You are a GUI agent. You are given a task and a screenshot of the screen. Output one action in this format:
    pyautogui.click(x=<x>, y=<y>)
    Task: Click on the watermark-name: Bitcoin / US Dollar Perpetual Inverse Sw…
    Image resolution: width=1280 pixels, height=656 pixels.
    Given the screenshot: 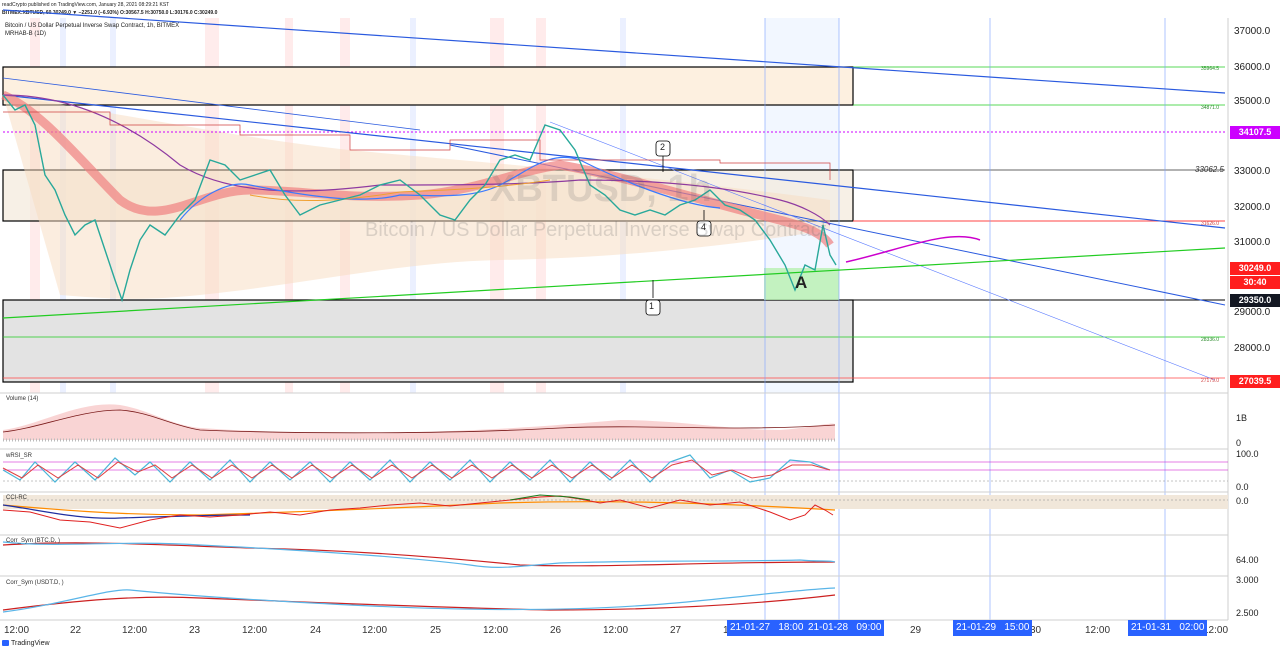 What is the action you would take?
    pyautogui.click(x=596, y=230)
    